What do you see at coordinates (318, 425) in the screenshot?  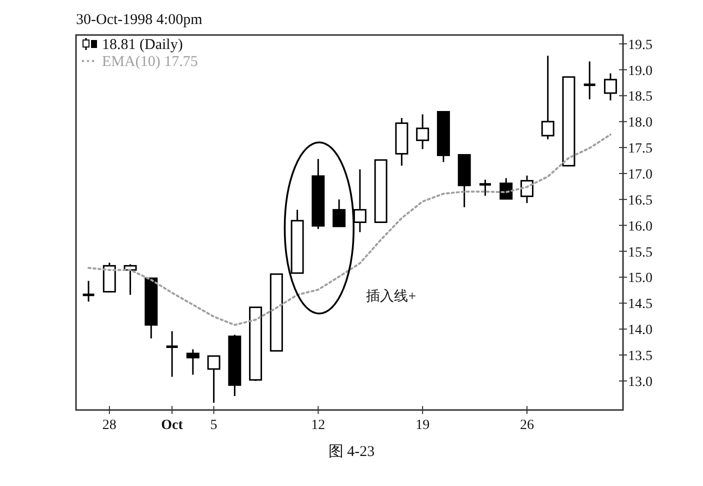 I see `x-tick-label: 12` at bounding box center [318, 425].